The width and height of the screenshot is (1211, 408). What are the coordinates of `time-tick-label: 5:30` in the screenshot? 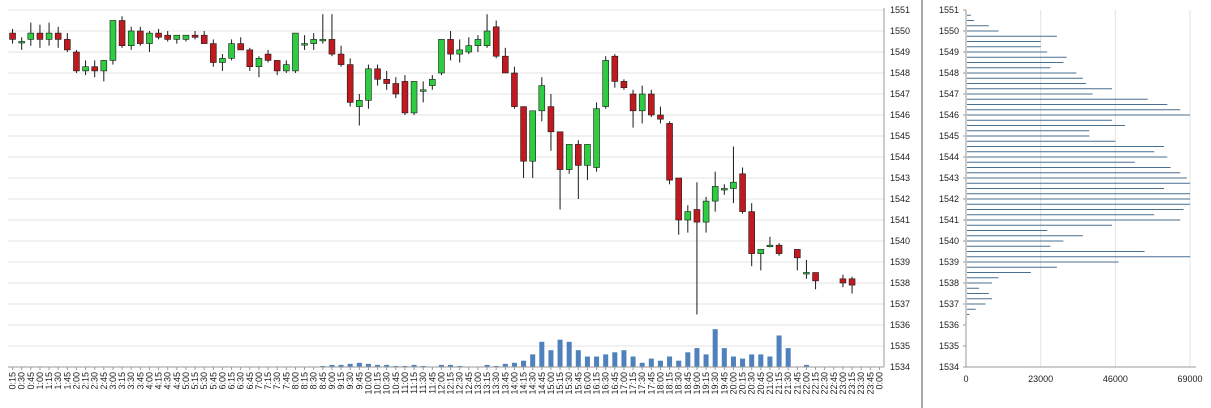 It's located at (204, 381).